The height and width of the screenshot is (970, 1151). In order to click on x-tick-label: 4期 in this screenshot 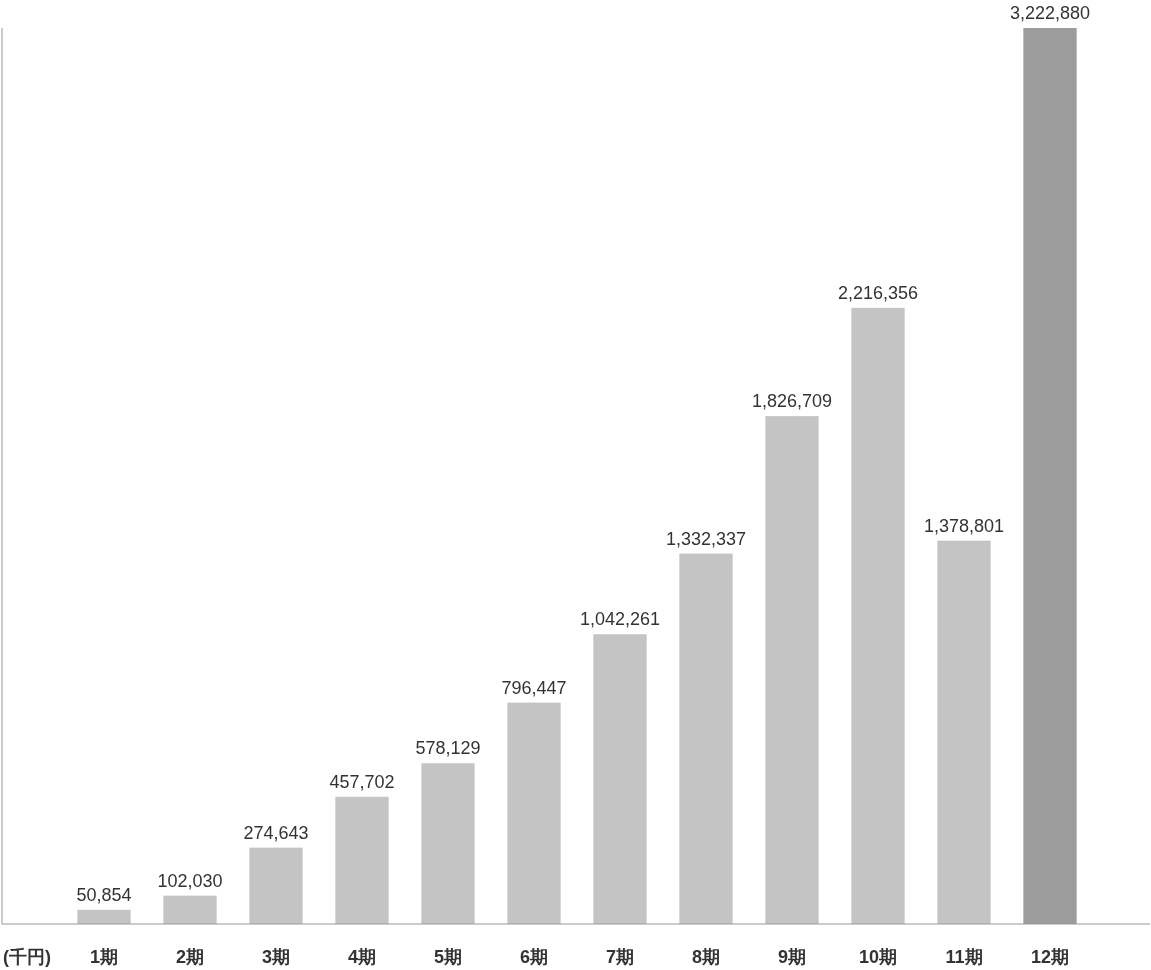, I will do `click(362, 957)`.